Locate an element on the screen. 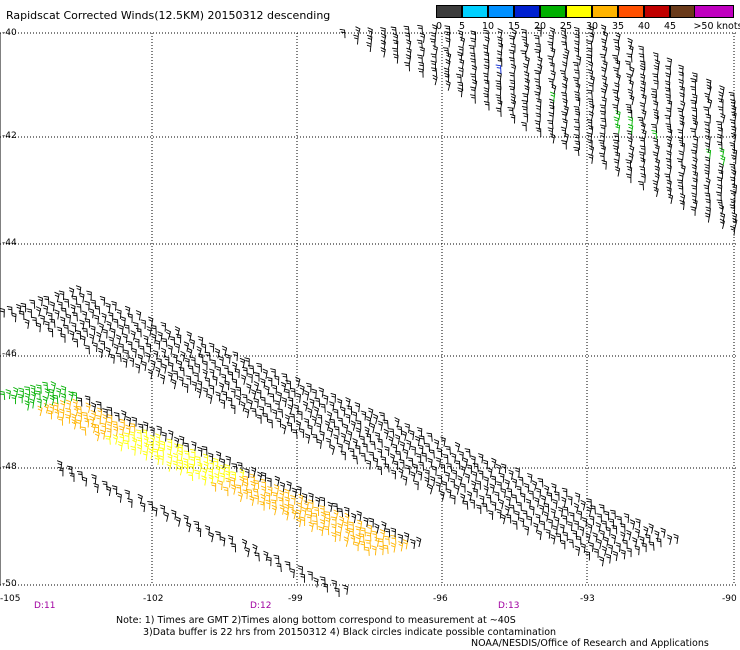 The height and width of the screenshot is (650, 740). colorbar-label: 30 is located at coordinates (592, 26).